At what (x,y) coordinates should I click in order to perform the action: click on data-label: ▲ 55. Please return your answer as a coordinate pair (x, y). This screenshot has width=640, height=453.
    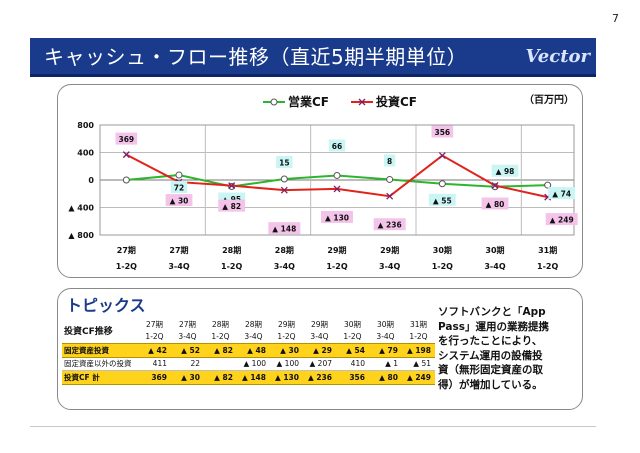
    Looking at the image, I should click on (442, 199).